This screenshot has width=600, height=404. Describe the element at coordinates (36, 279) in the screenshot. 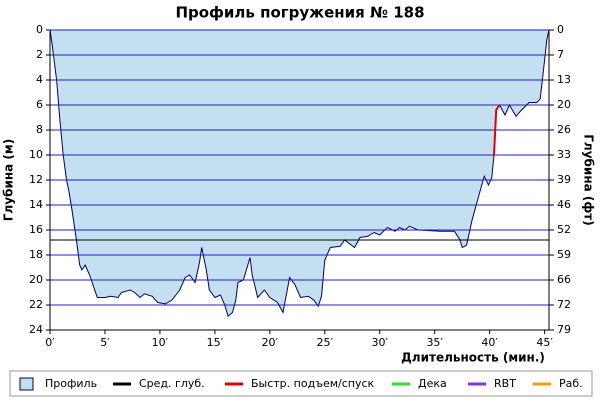

I see `y-tick-label: 20` at that location.